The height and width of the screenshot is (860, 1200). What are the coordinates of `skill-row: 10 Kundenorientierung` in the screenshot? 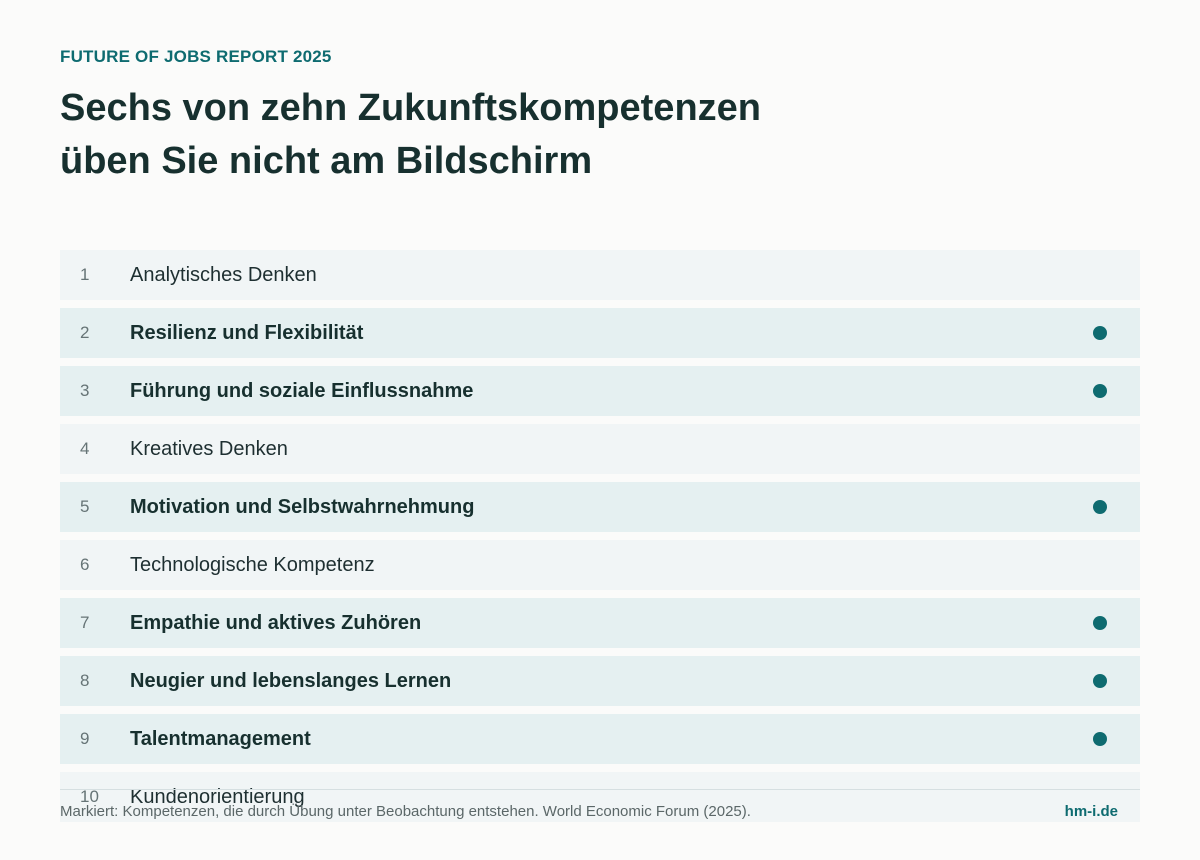 It's located at (600, 797).